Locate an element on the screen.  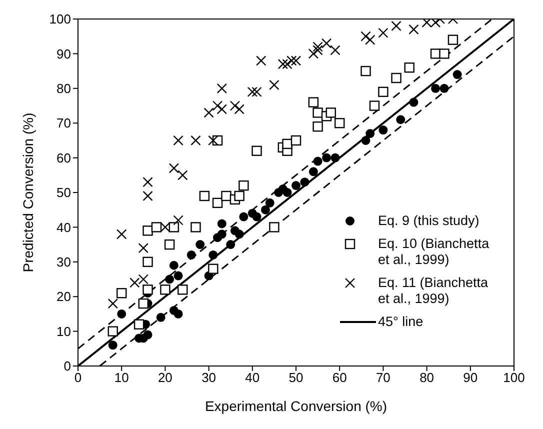
x-tick-label: 50 is located at coordinates (296, 378).